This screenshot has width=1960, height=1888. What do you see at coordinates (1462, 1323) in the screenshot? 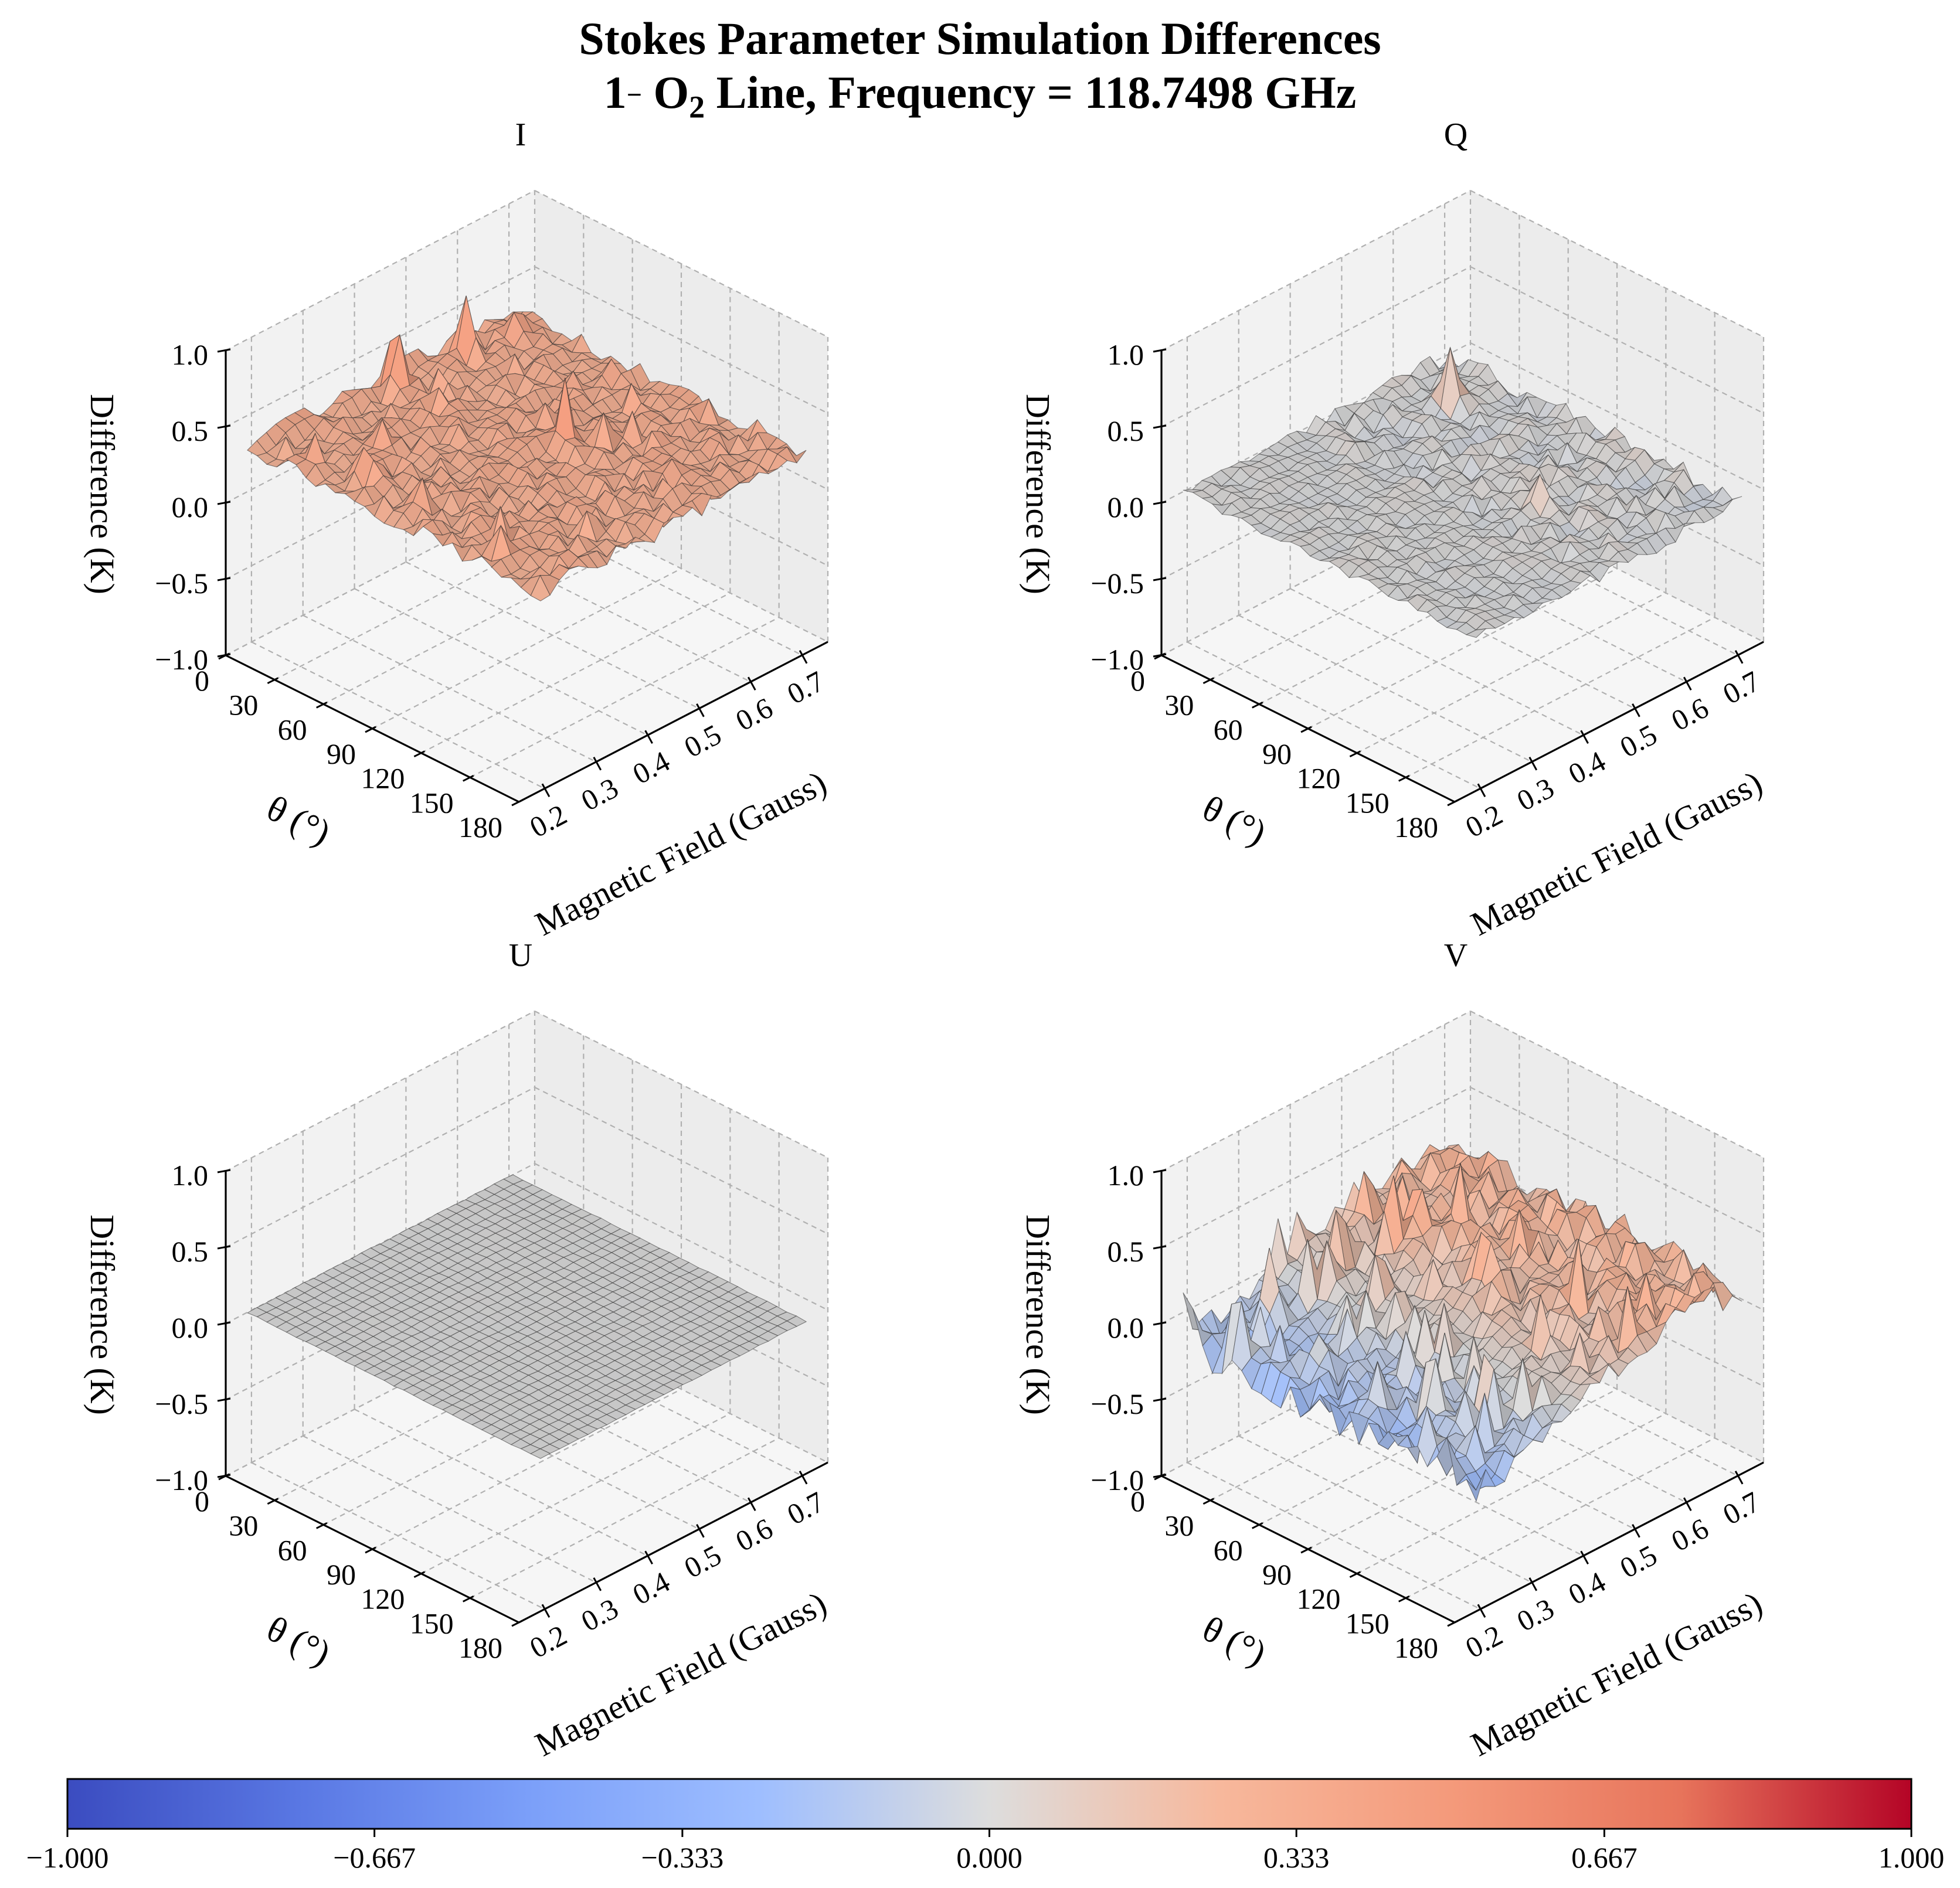
I see `surface-V` at bounding box center [1462, 1323].